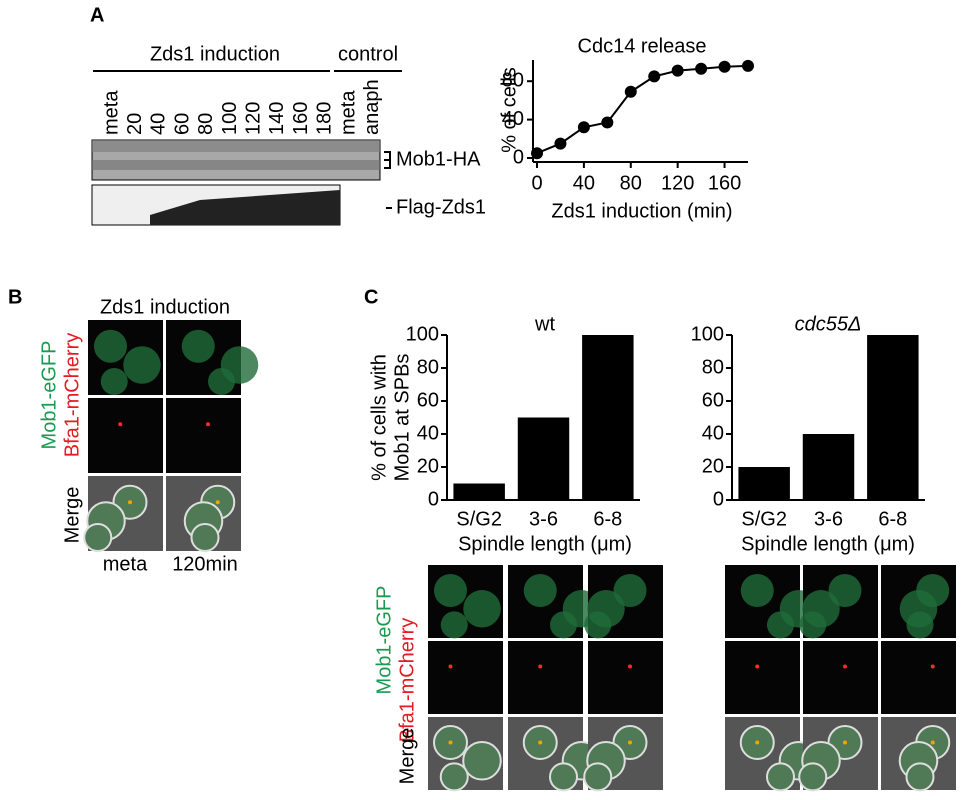  What do you see at coordinates (371, 297) in the screenshot?
I see `panel-label: C` at bounding box center [371, 297].